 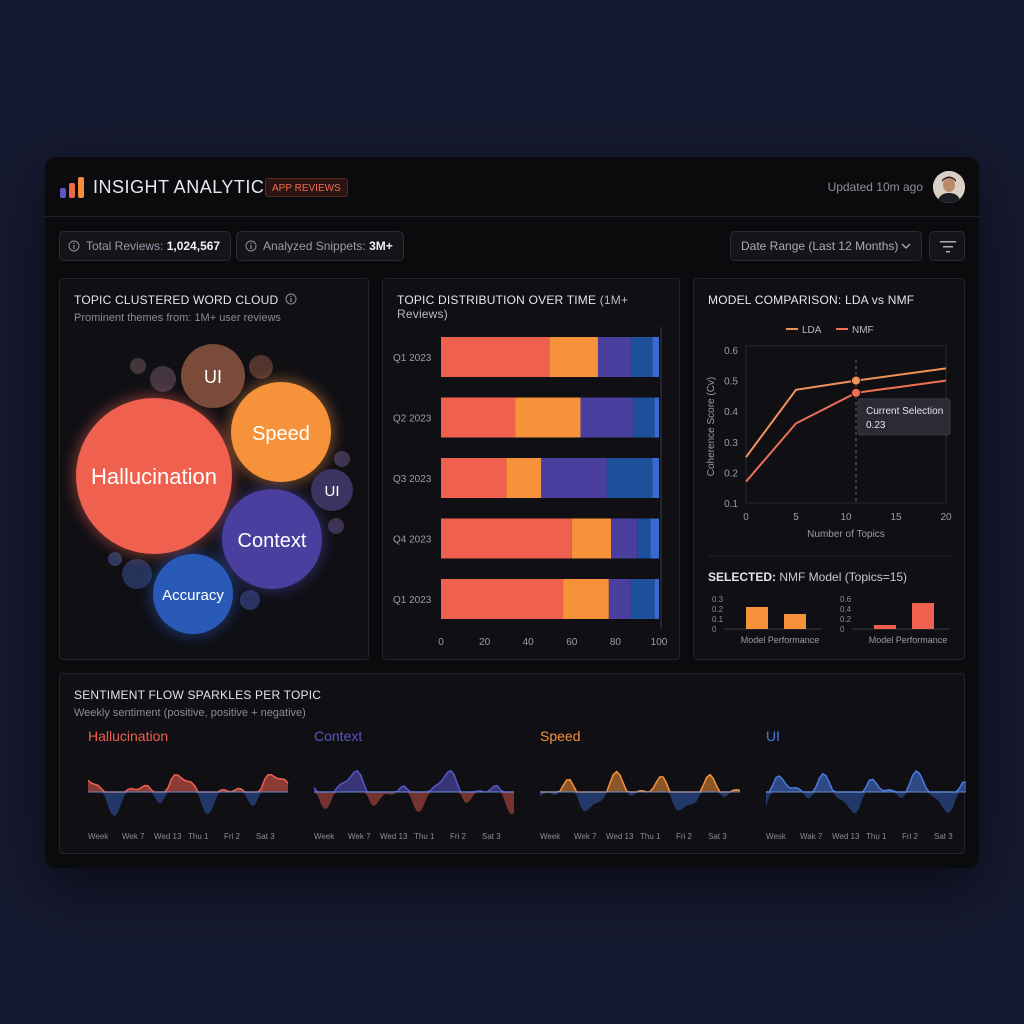 I want to click on mini-y-tick: 0.3, so click(x=718, y=599).